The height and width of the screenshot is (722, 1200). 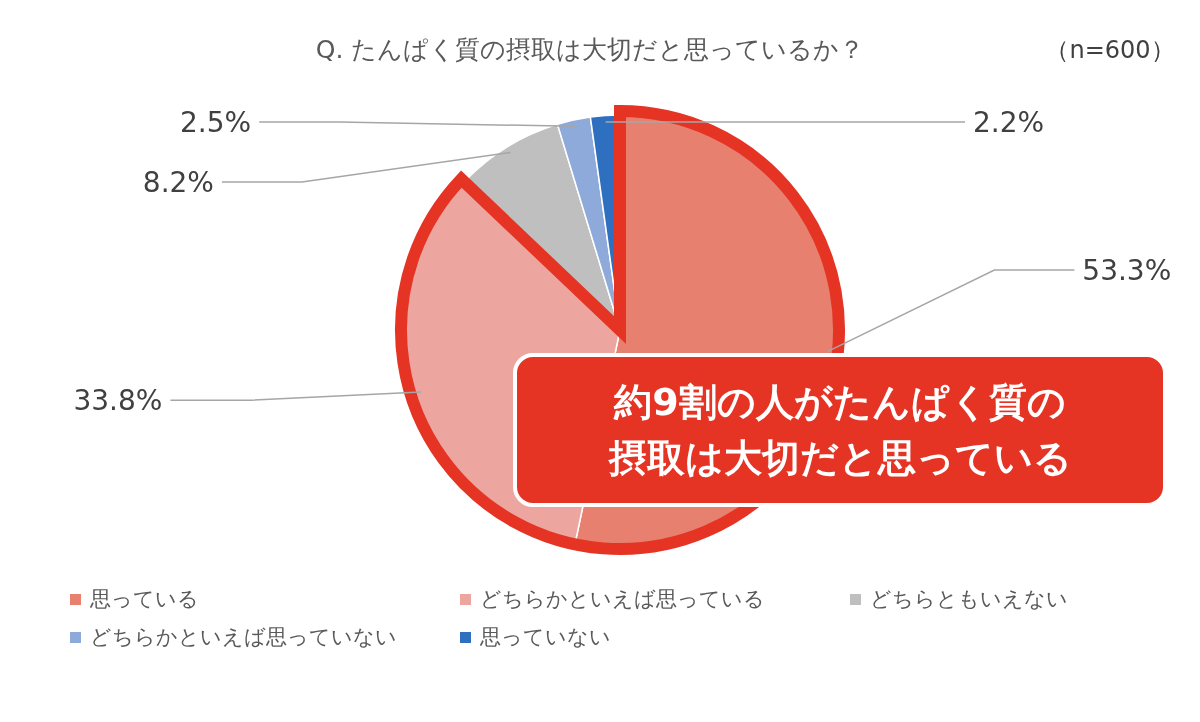 I want to click on legend-label: どちらかといえば思っている, so click(x=622, y=599).